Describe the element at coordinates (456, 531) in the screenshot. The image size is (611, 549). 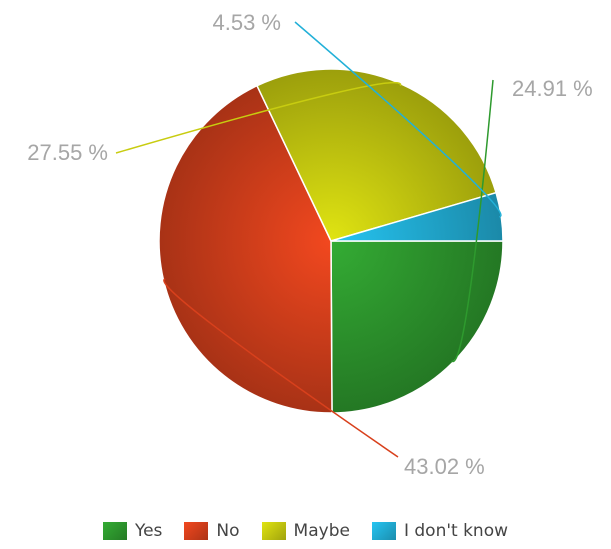
I see `legend-label-i-dont-know: I don't know` at that location.